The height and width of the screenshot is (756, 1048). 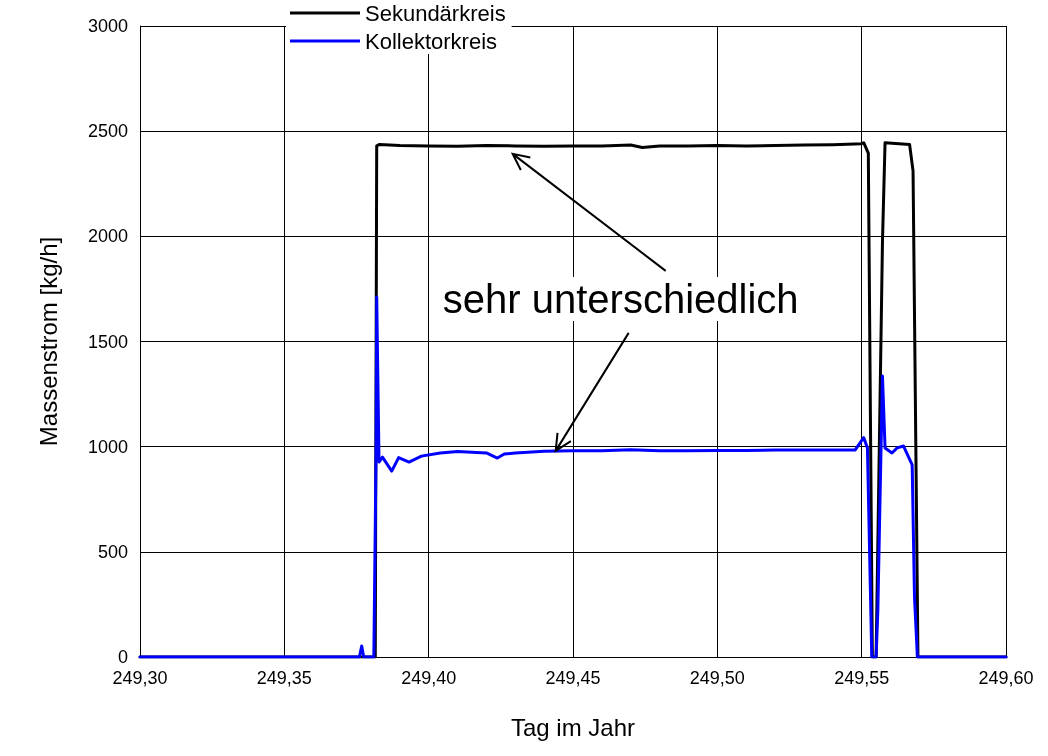 I want to click on y-tick-label: 3000, so click(x=107, y=26).